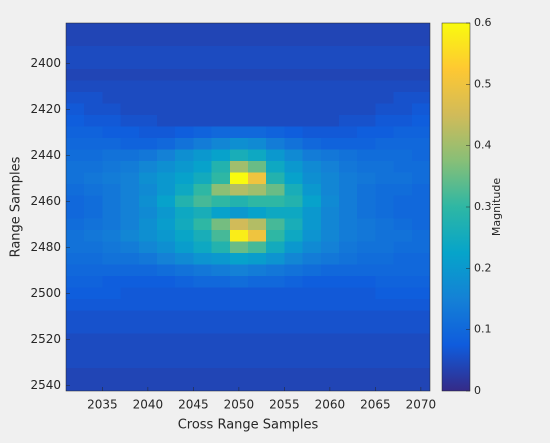  I want to click on colorbar-tick-label: 0.6, so click(483, 22).